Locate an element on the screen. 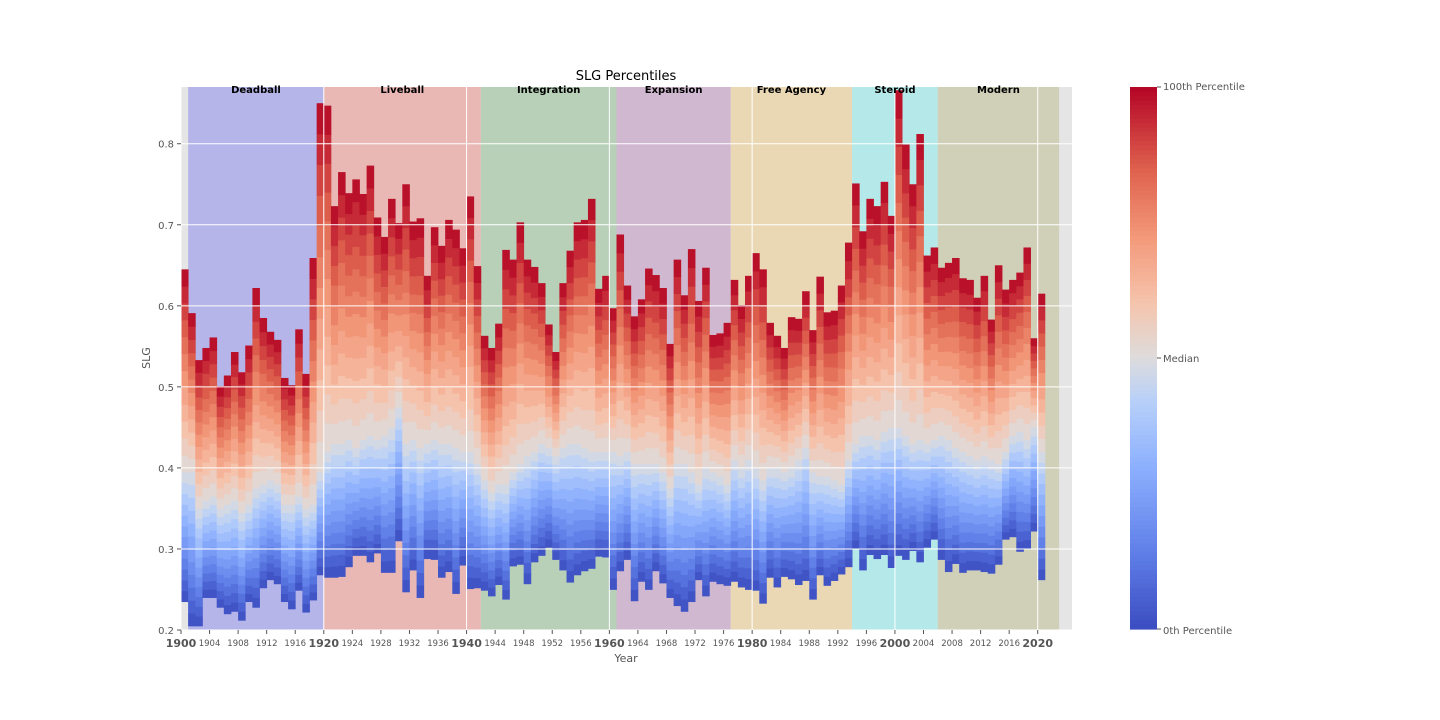 The height and width of the screenshot is (720, 1440). year-bar-1947 is located at coordinates (520, 393).